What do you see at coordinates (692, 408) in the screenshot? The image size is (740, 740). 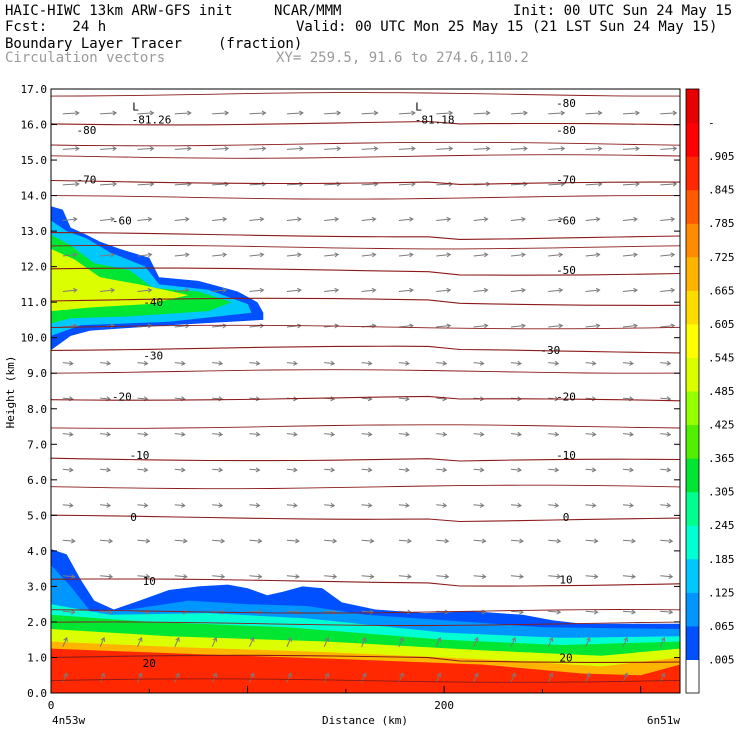 I see `colorbar-swatch` at bounding box center [692, 408].